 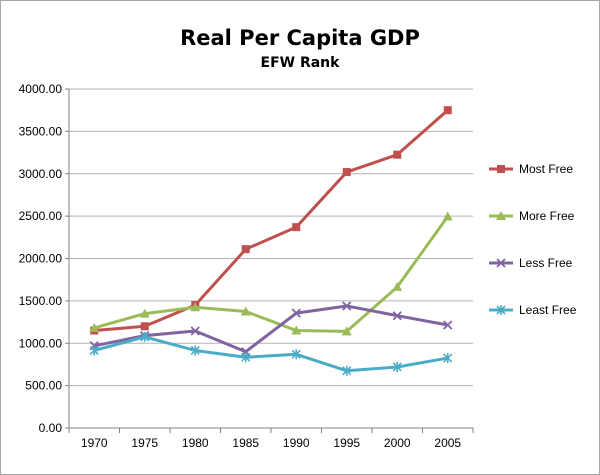 What do you see at coordinates (51, 428) in the screenshot?
I see `y-tick-label: 0.00` at bounding box center [51, 428].